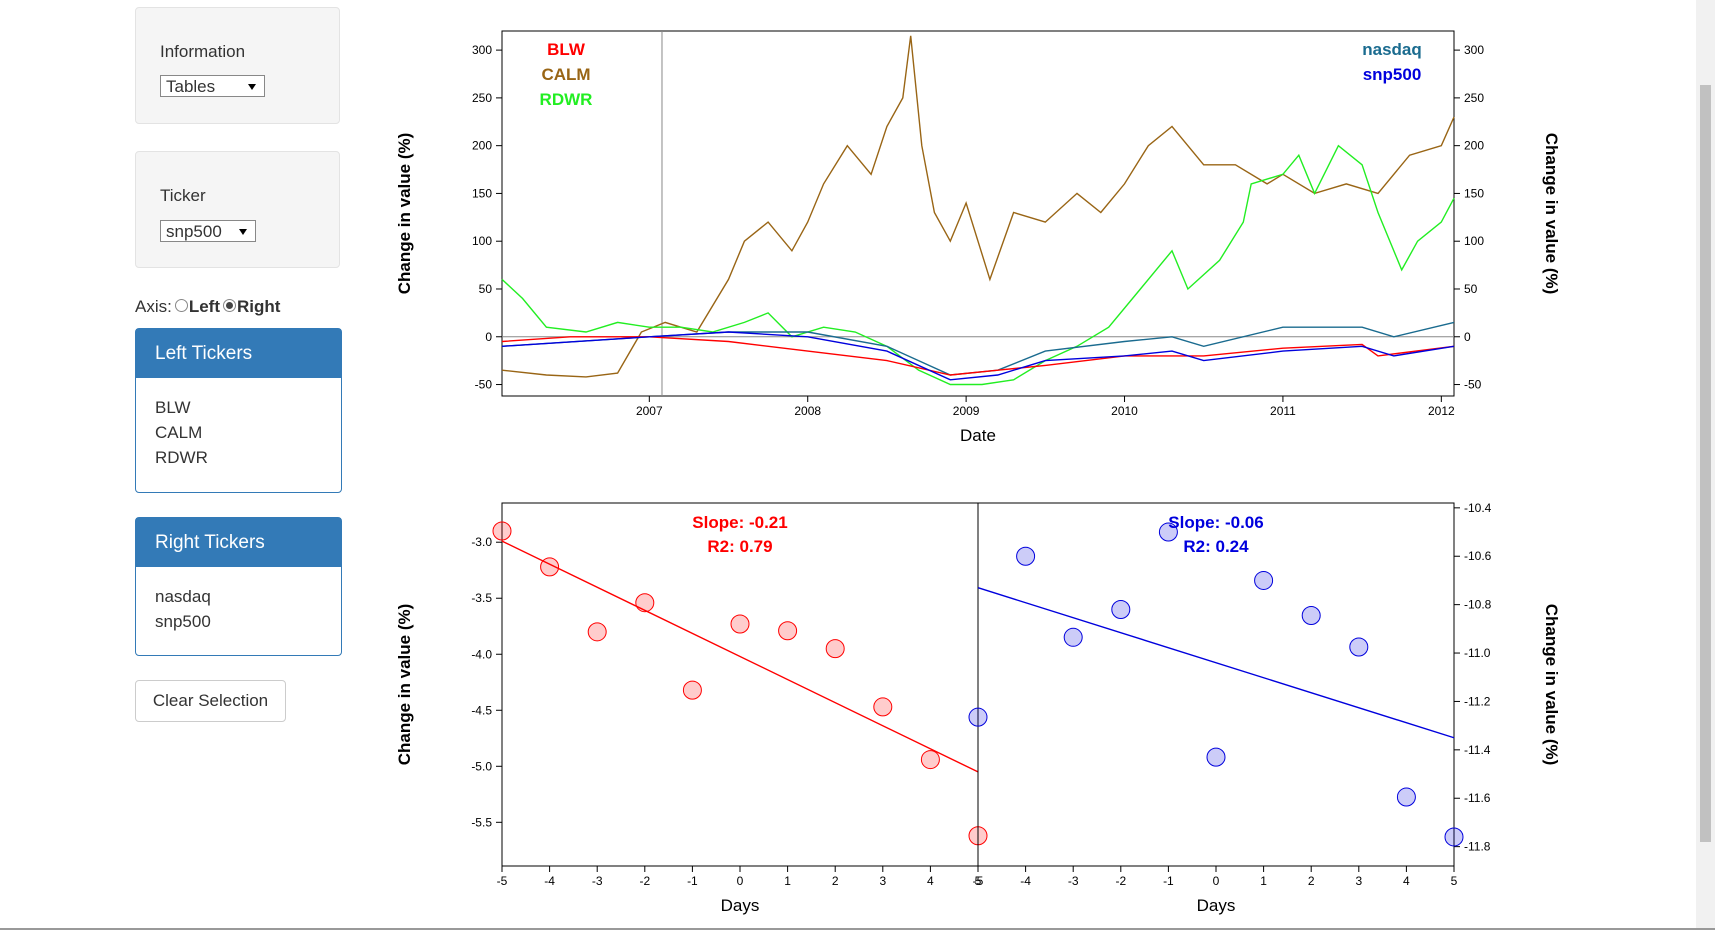 The width and height of the screenshot is (1715, 930). What do you see at coordinates (966, 411) in the screenshot?
I see `x-tick-label: 2009` at bounding box center [966, 411].